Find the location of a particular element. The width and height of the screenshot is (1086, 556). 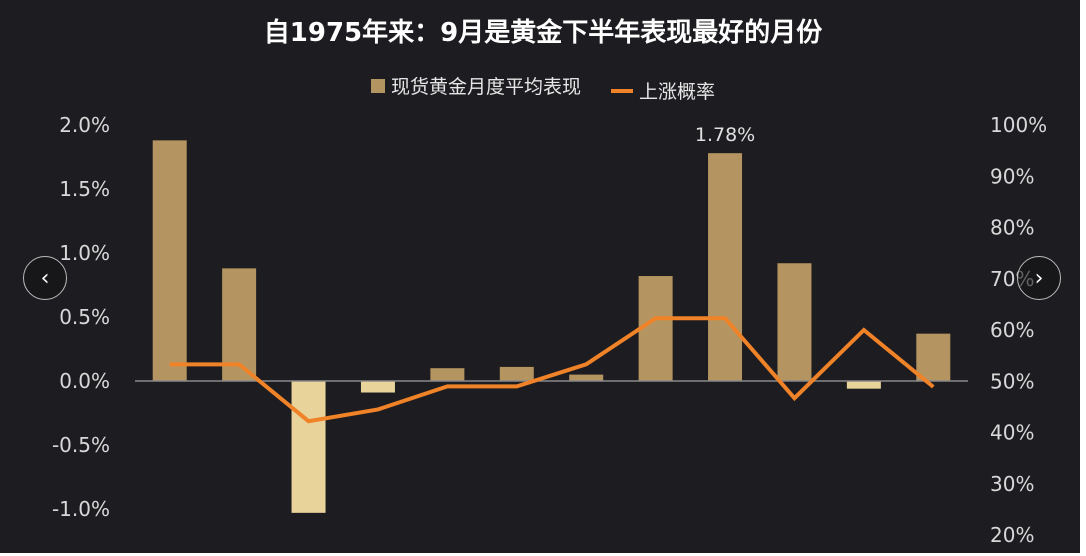

legend-item-line: 上涨概率 is located at coordinates (663, 90).